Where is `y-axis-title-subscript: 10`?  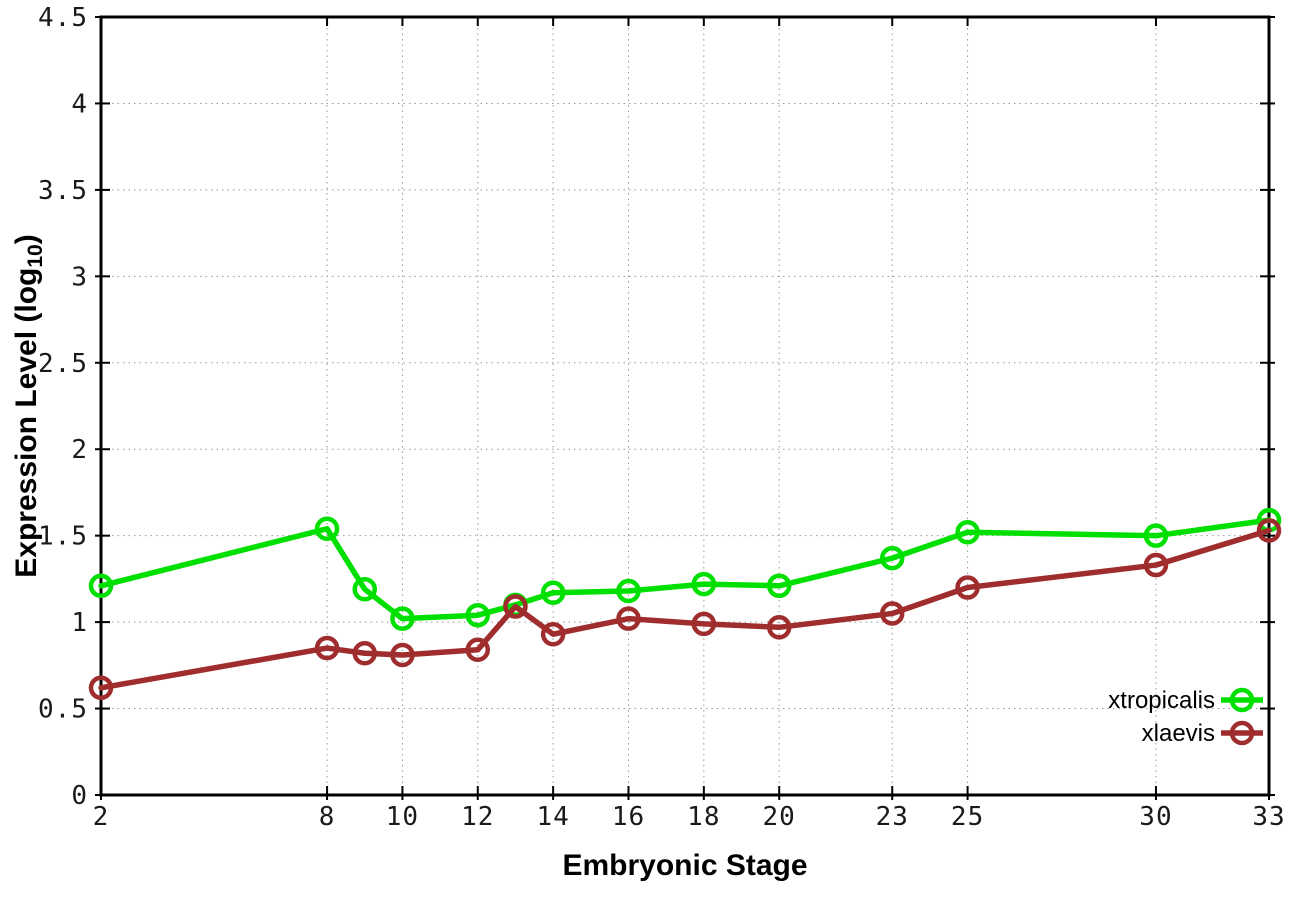 y-axis-title-subscript: 10 is located at coordinates (35, 256).